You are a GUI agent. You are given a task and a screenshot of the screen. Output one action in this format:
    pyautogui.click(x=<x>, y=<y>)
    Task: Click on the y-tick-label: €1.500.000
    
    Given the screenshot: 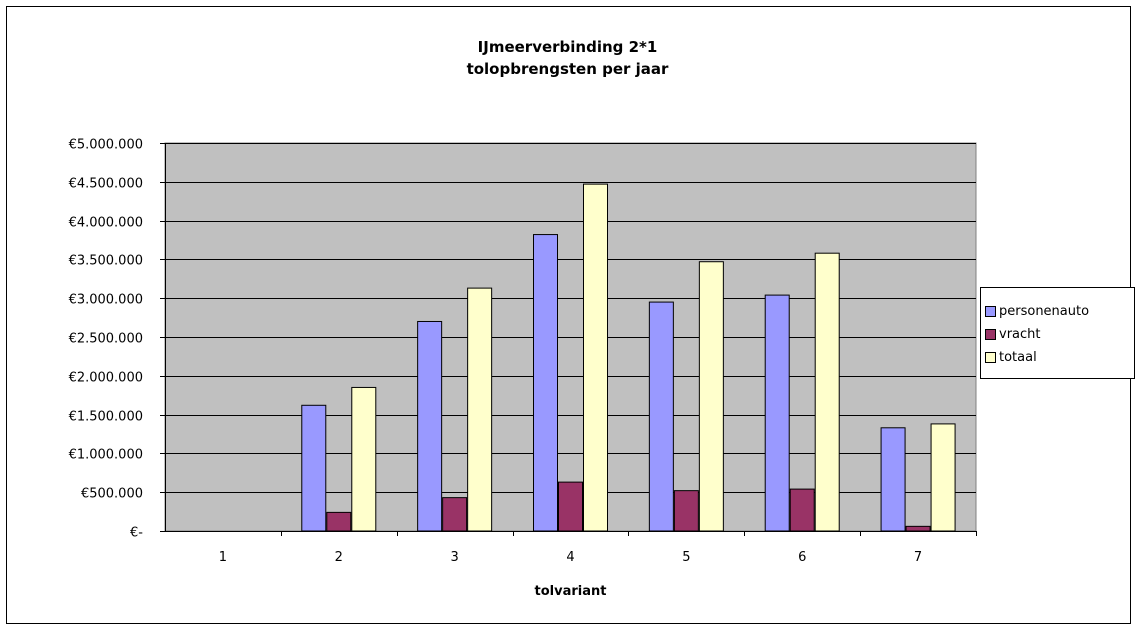 What is the action you would take?
    pyautogui.click(x=106, y=417)
    